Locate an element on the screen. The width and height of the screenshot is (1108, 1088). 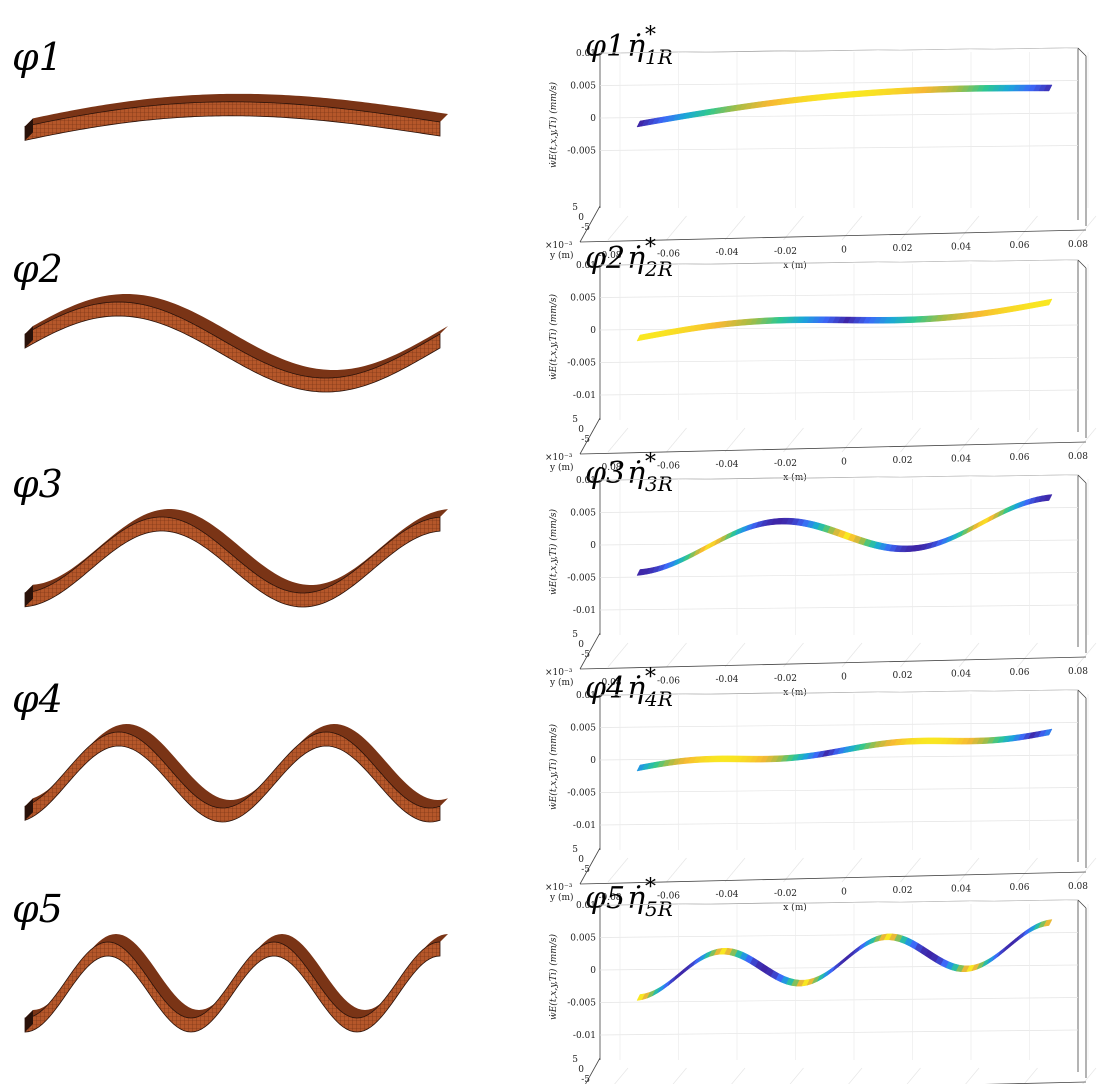
x-axis-label: x (m) is located at coordinates (795, 692).